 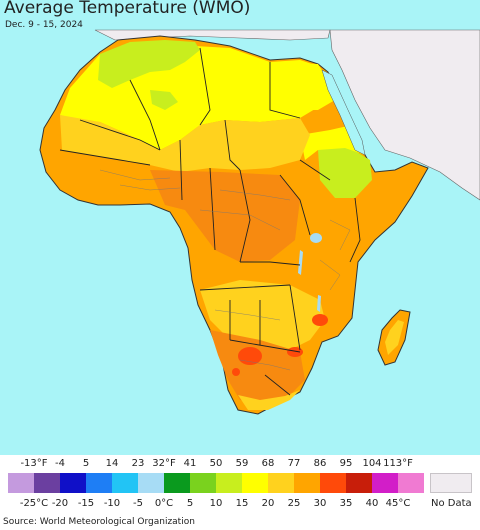 I want to click on legend-tick-label: 35, so click(x=346, y=503).